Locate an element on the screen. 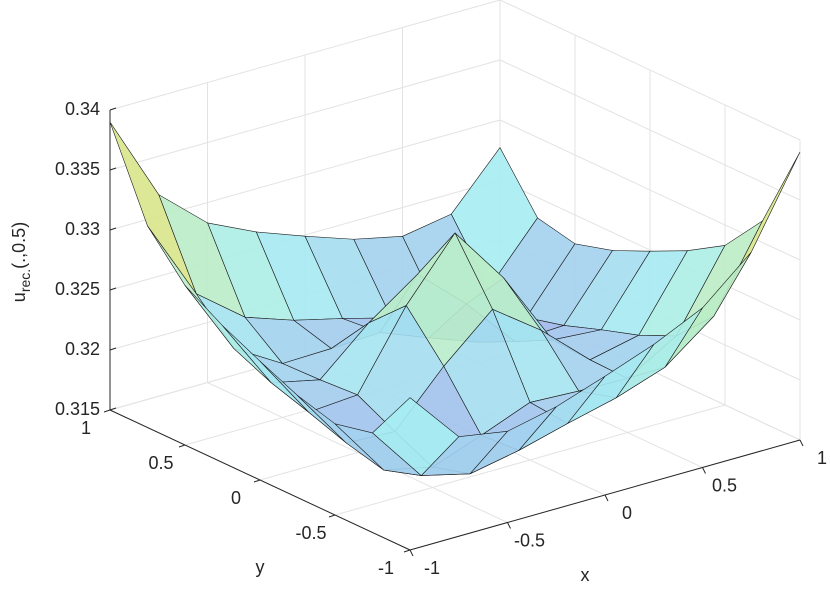 The image size is (830, 590). y-axis-label: y is located at coordinates (260, 567).